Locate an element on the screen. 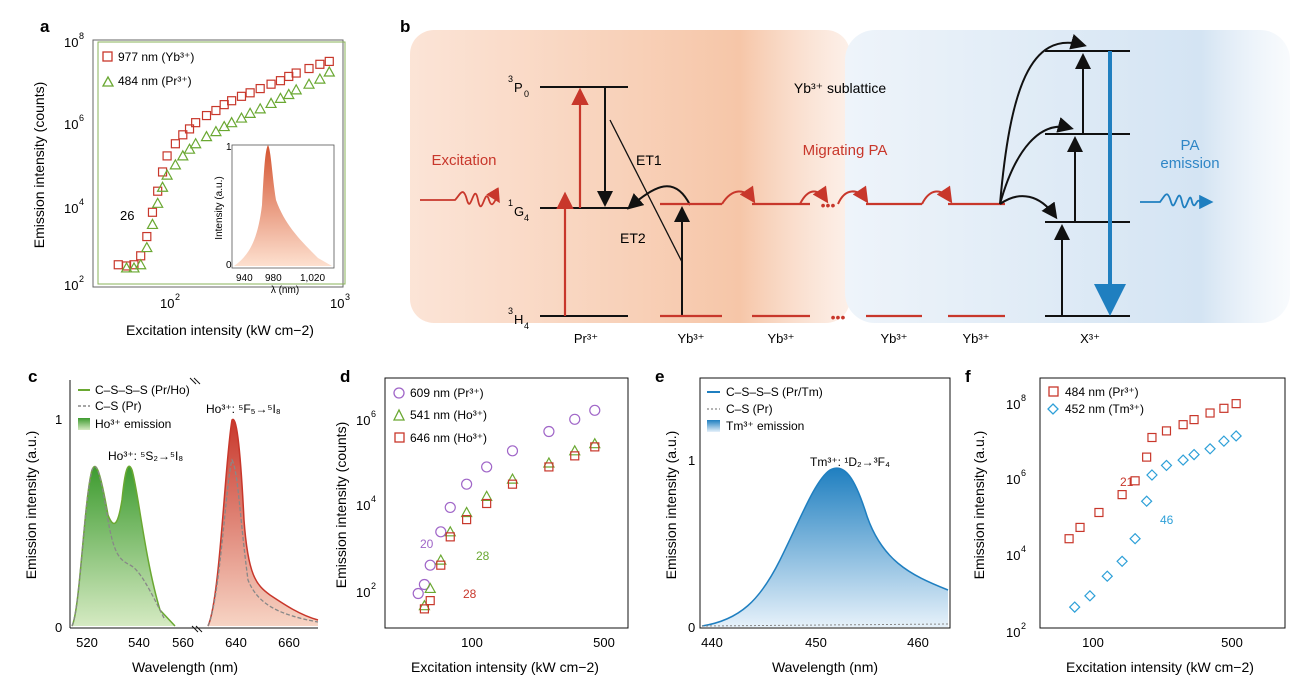 The width and height of the screenshot is (1312, 689). inset-xtick: 1,020 is located at coordinates (312, 278).